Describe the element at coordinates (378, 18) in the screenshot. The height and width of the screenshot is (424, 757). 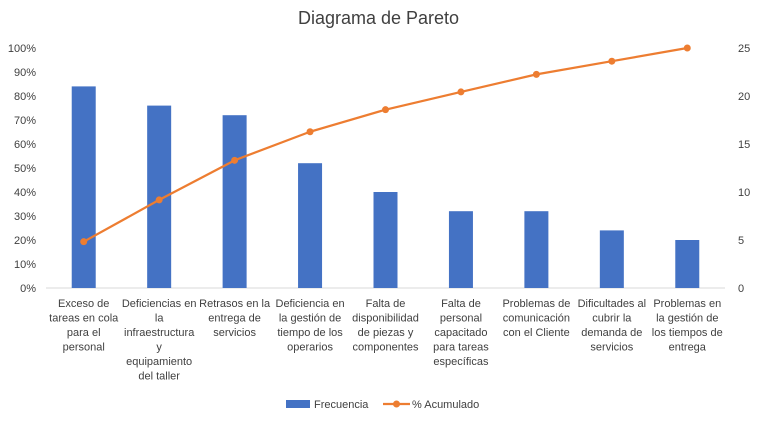
I see `chart-title: Diagrama de Pareto` at that location.